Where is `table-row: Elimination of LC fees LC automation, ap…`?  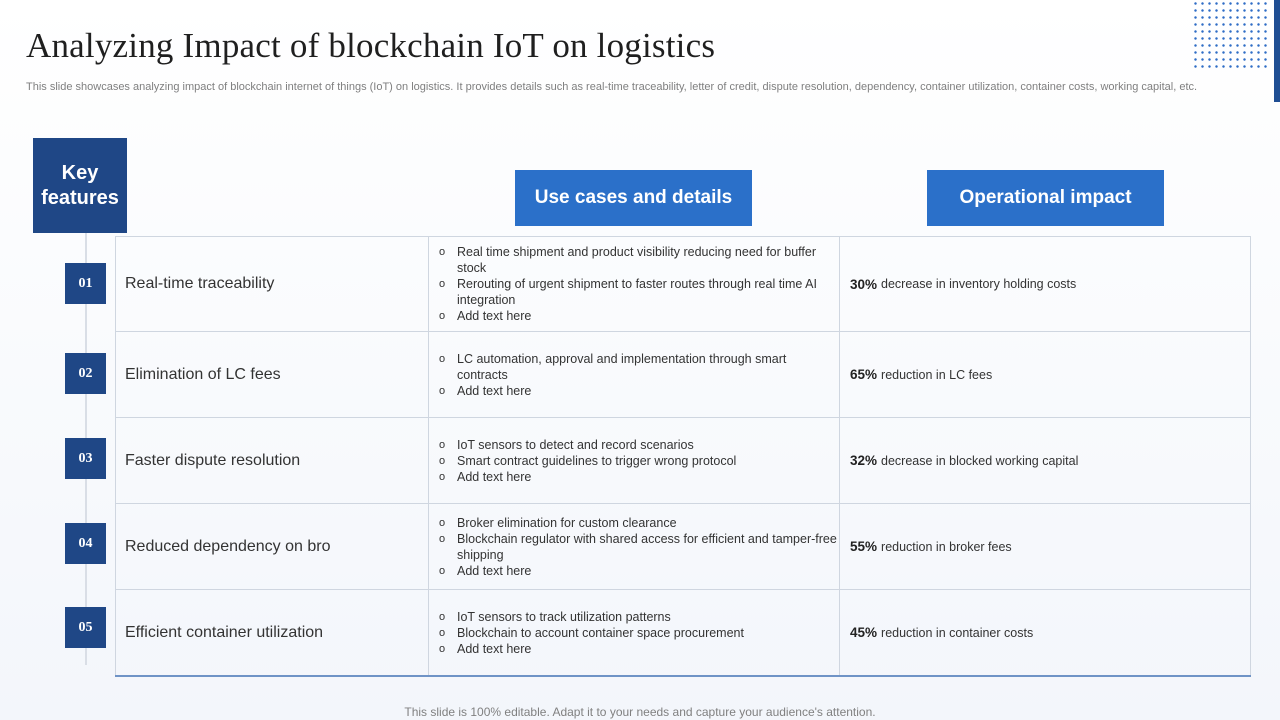 table-row: Elimination of LC fees LC automation, ap… is located at coordinates (683, 375).